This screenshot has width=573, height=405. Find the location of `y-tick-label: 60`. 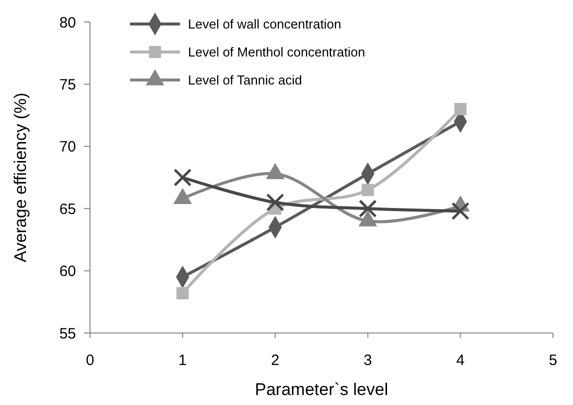

y-tick-label: 60 is located at coordinates (67, 271).